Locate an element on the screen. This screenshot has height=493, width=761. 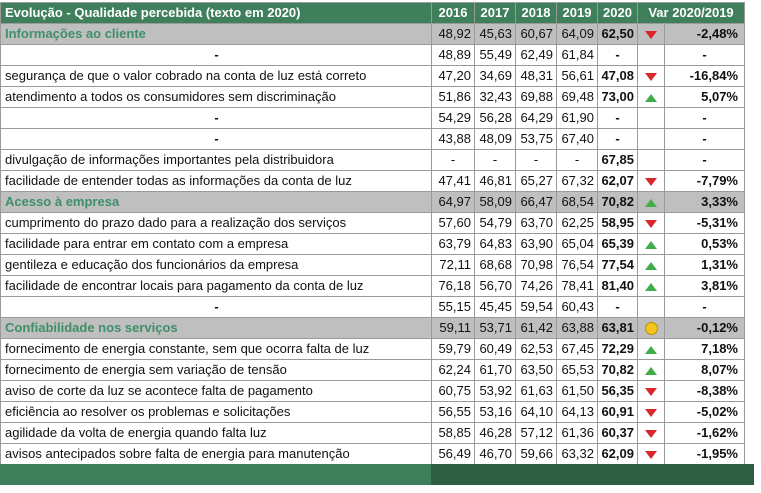
variation-value: 3,33% is located at coordinates (704, 202).